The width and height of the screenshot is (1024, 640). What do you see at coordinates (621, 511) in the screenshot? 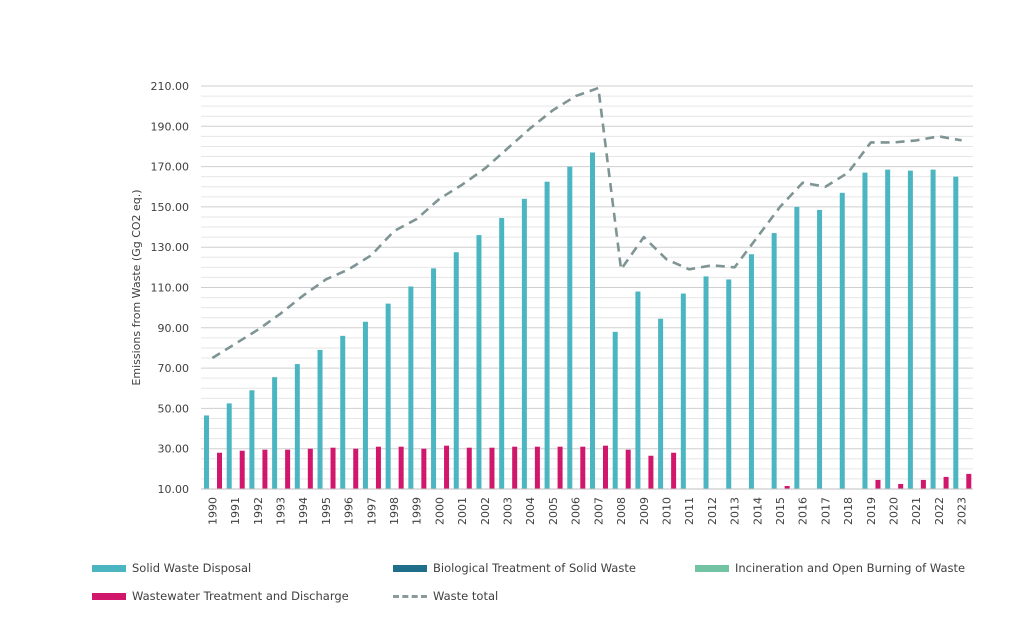
I see `x-tick-label: 2008` at bounding box center [621, 511].